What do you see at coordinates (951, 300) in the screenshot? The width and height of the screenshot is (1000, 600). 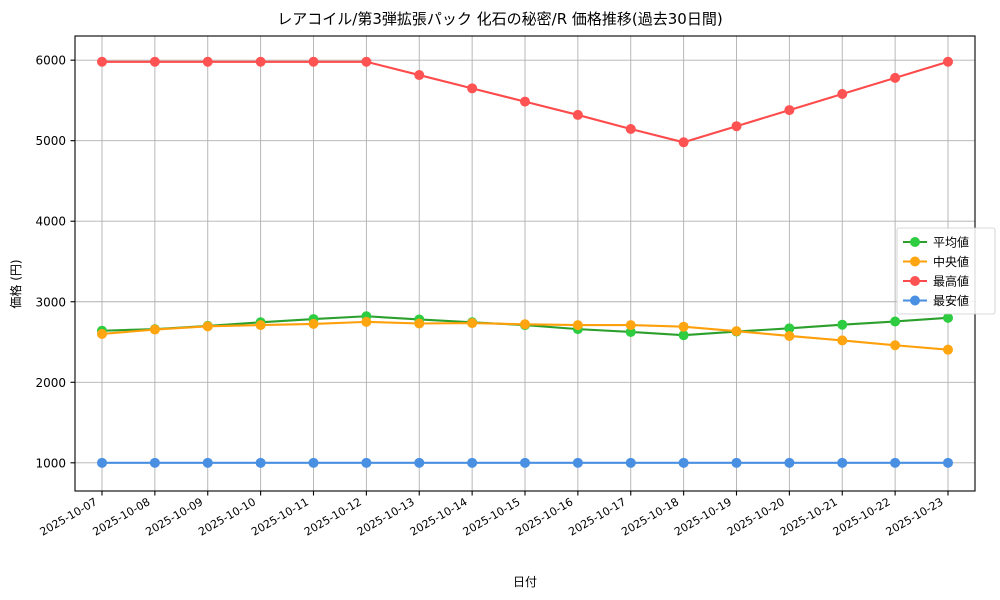 I see `legend-label: 最安値` at bounding box center [951, 300].